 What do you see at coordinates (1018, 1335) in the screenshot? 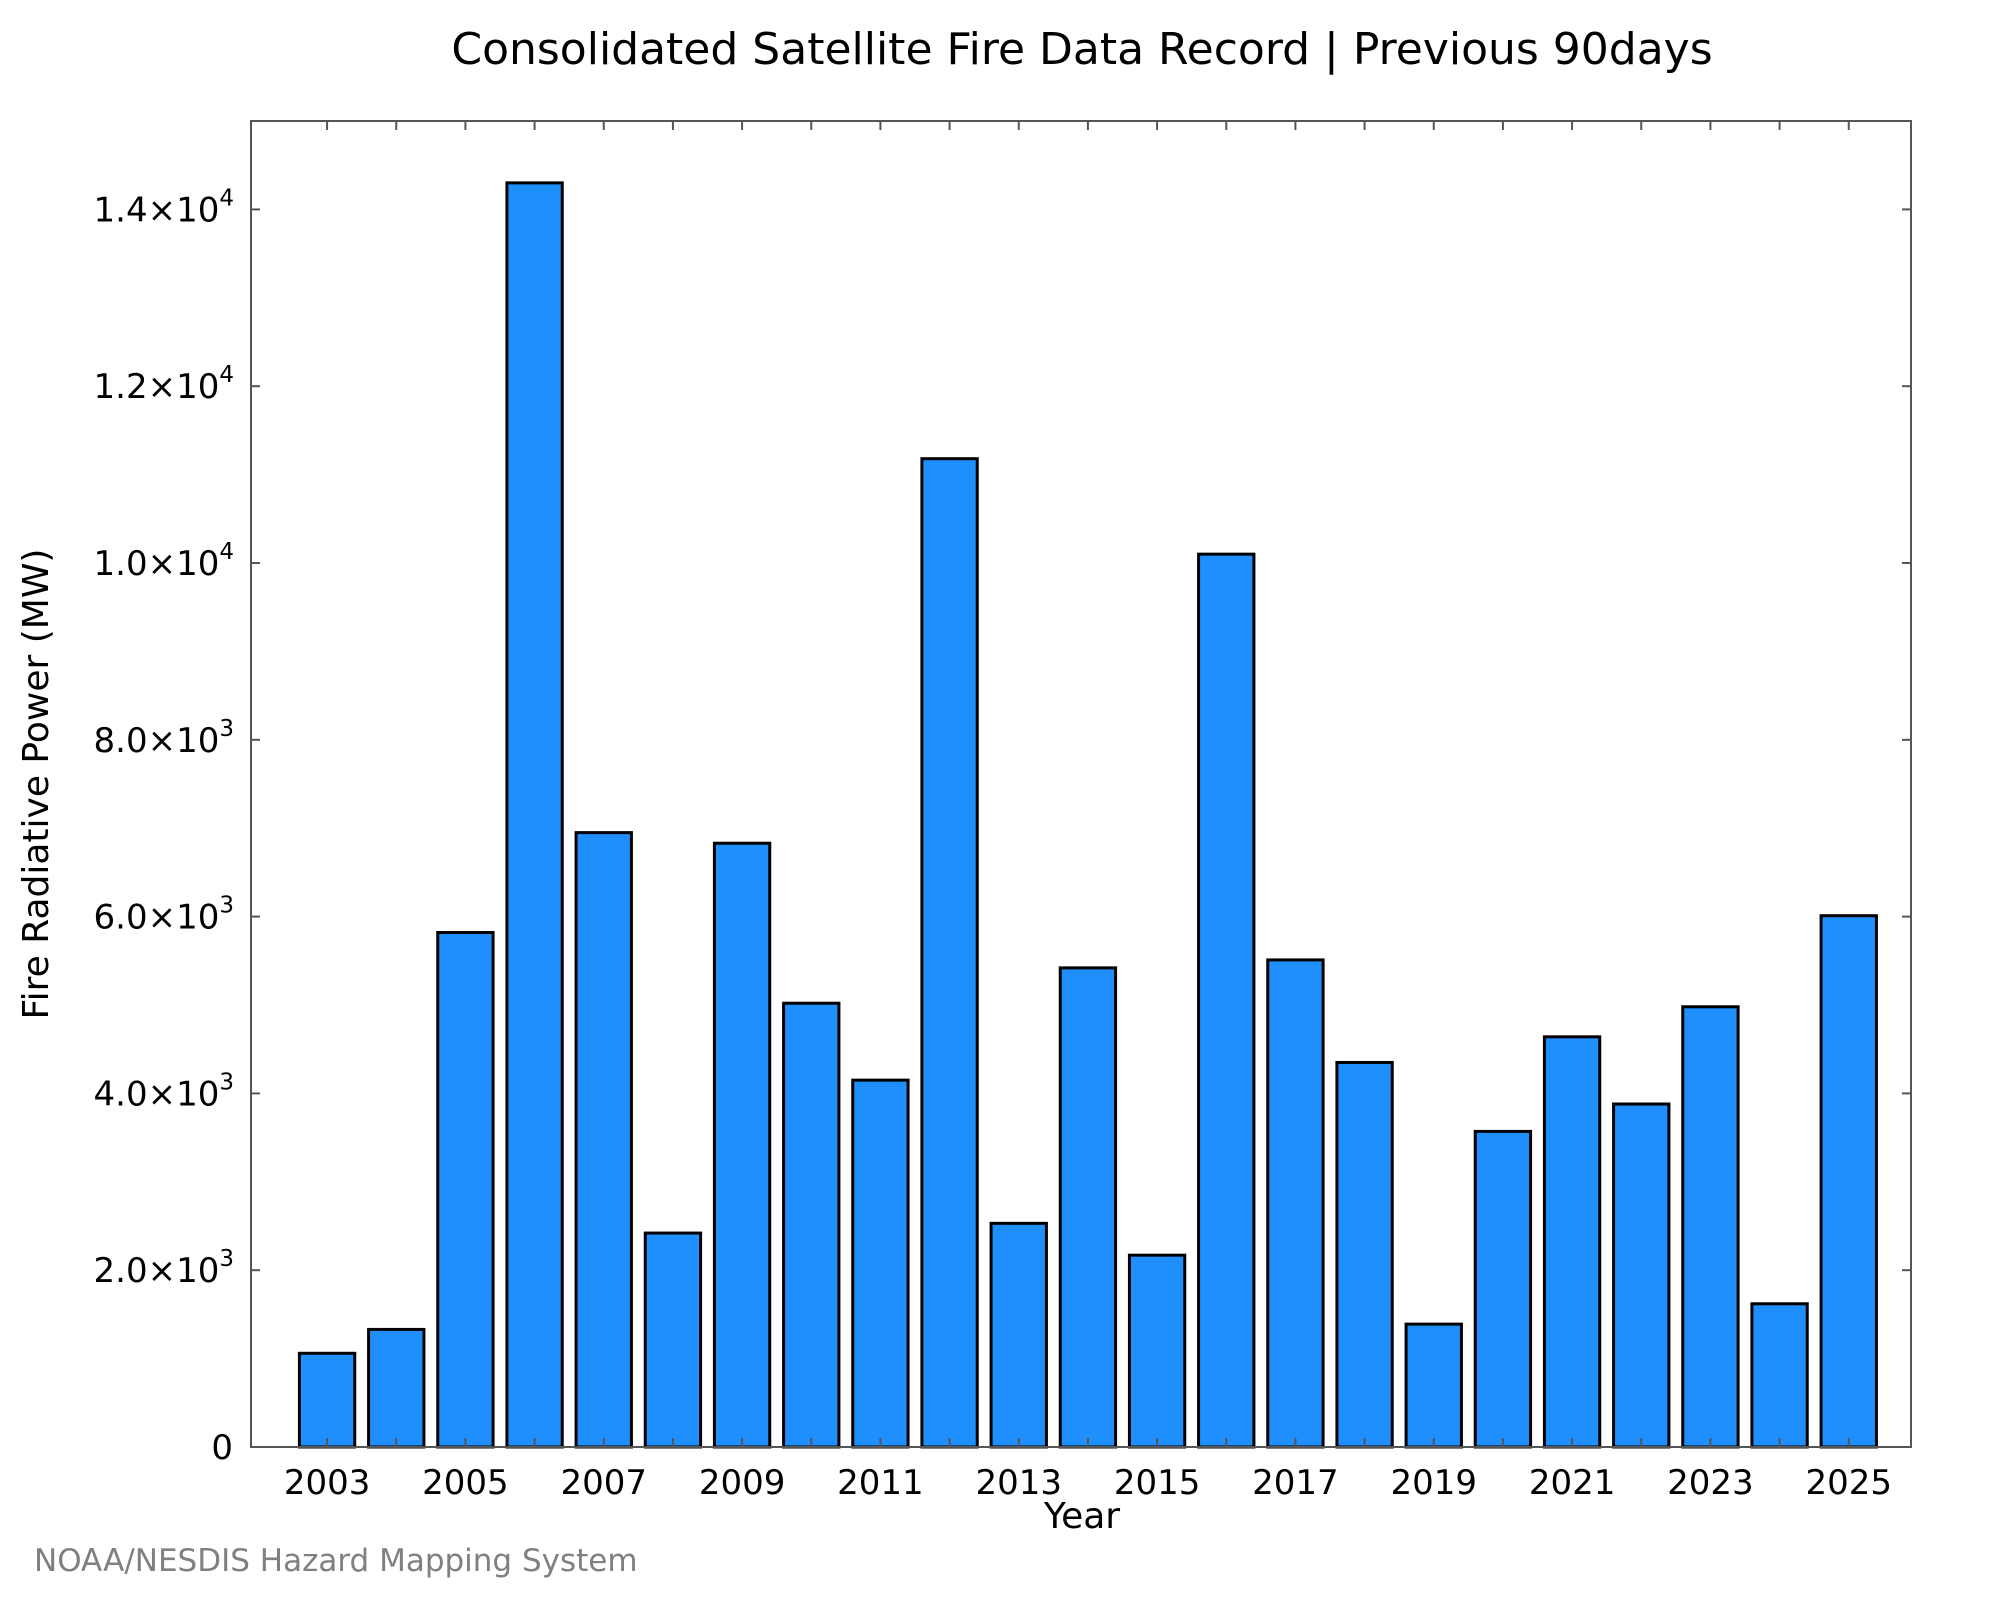
I see `bar-2013` at bounding box center [1018, 1335].